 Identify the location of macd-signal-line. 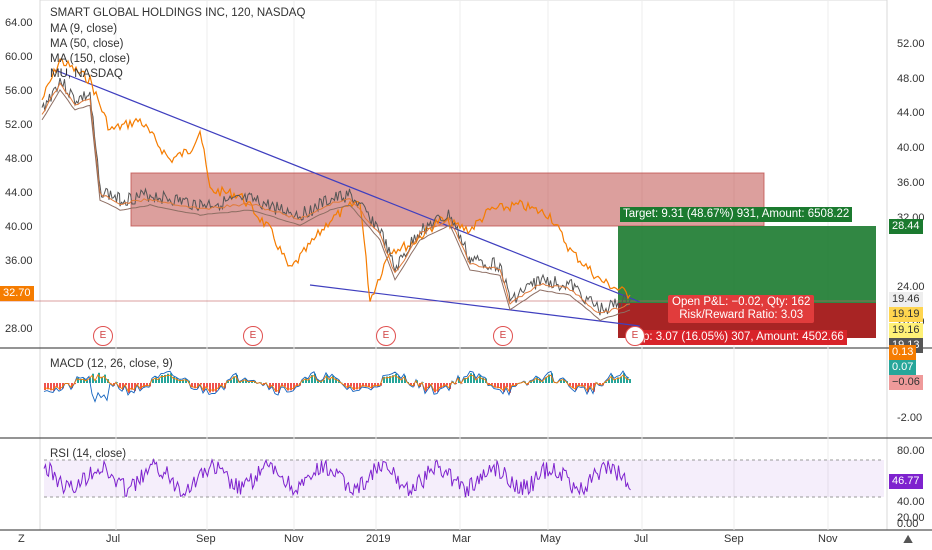
(336, 383).